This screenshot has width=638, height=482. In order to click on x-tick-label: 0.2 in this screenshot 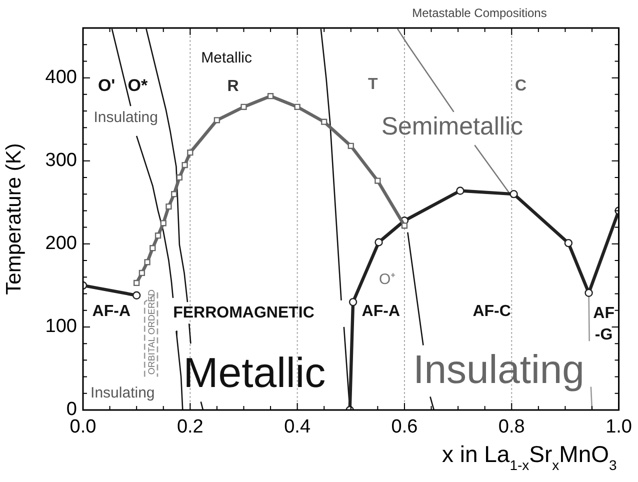, I will do `click(190, 427)`.